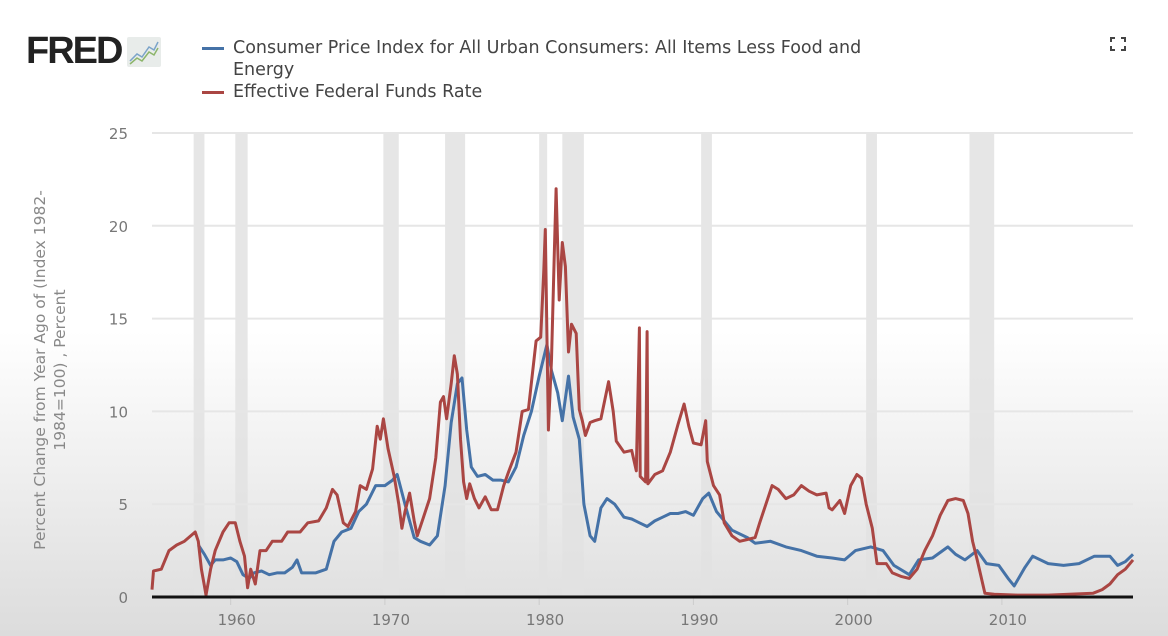 The height and width of the screenshot is (636, 1168). I want to click on x-tick-label: 1960, so click(237, 620).